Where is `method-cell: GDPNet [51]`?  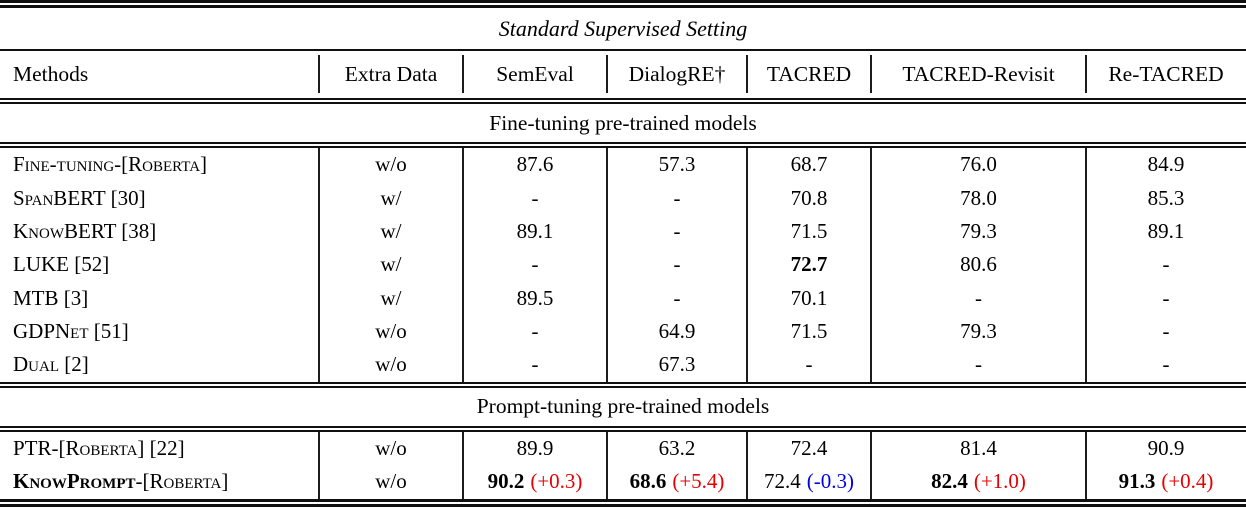 method-cell: GDPNet [51] is located at coordinates (159, 331).